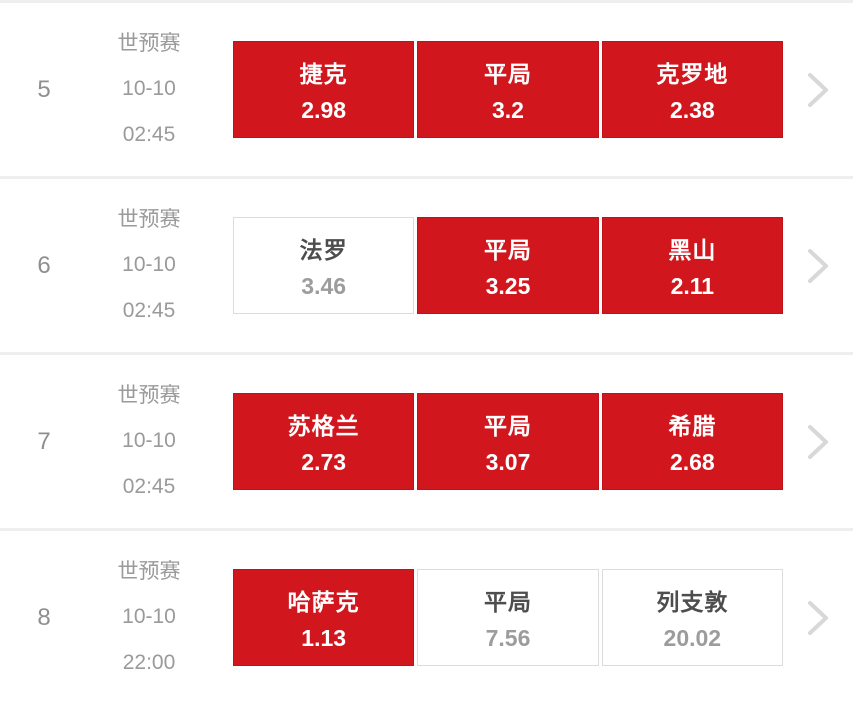 The width and height of the screenshot is (853, 705). Describe the element at coordinates (508, 286) in the screenshot. I see `draw-odds-value: 3.25` at that location.